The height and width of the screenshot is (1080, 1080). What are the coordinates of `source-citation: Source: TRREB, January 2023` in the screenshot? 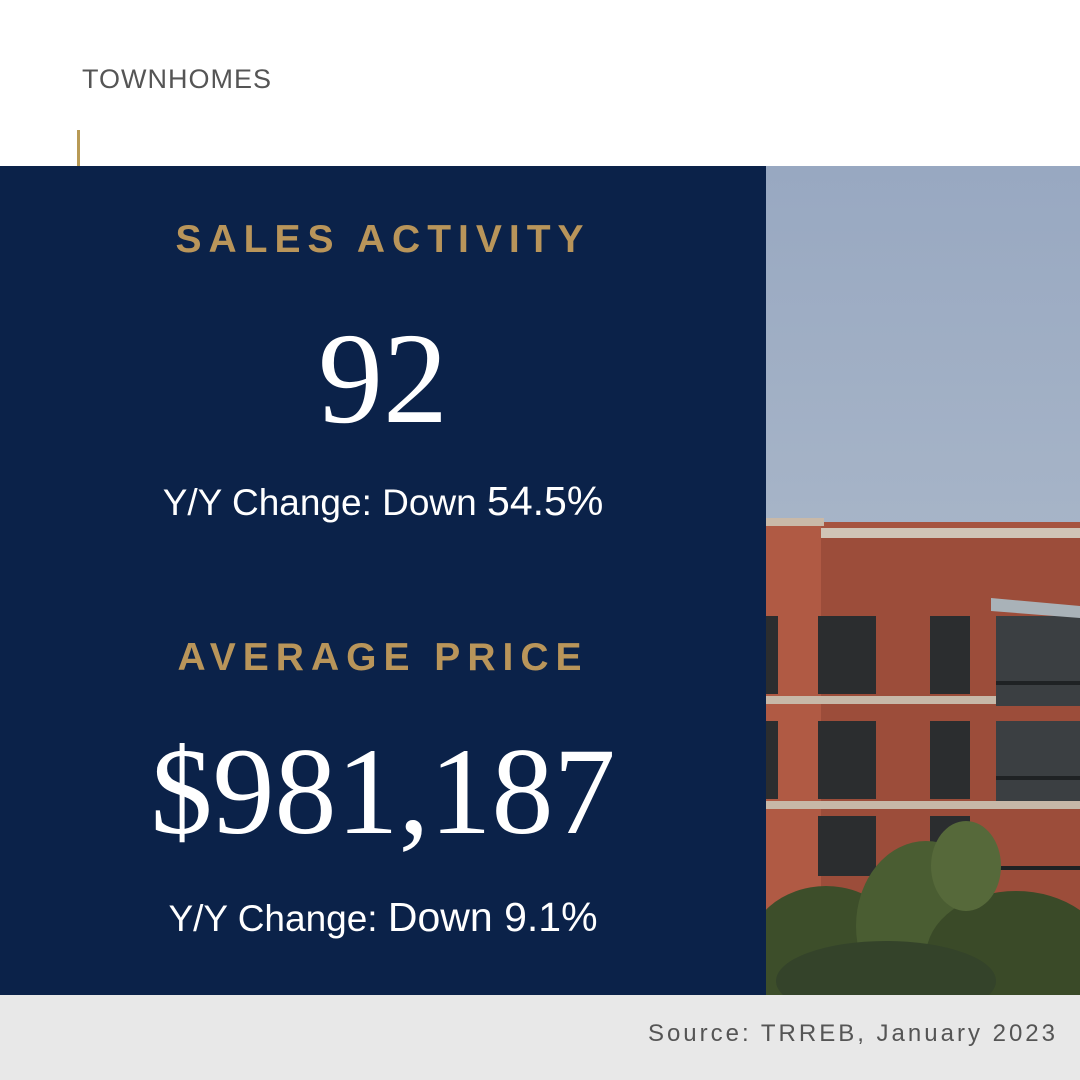 It's located at (852, 1033).